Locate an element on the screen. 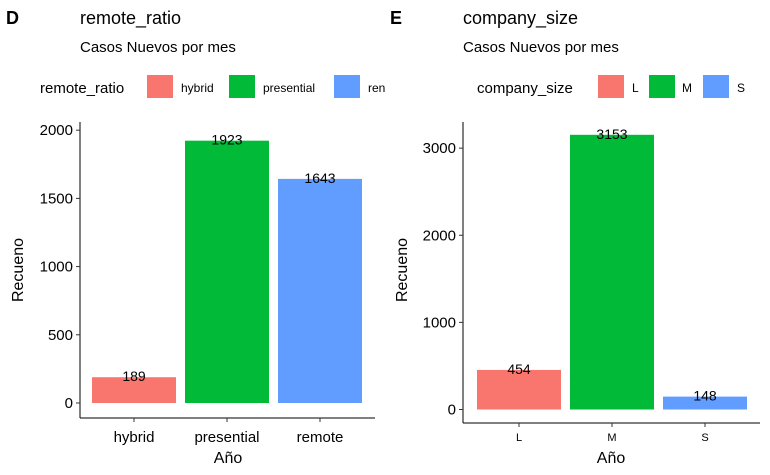 The height and width of the screenshot is (475, 770). bar-L is located at coordinates (519, 389).